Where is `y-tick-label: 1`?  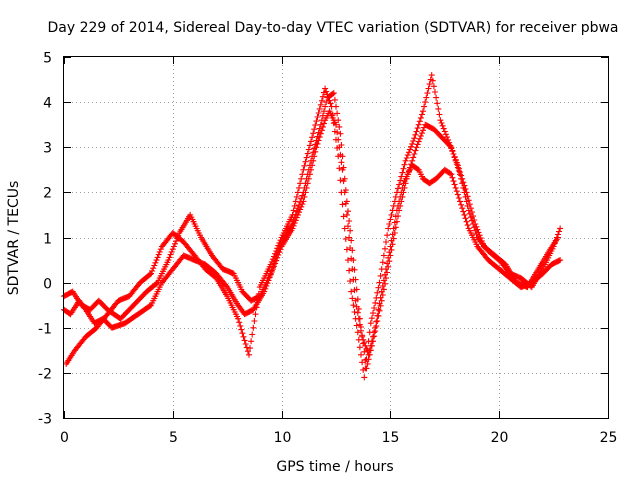 y-tick-label: 1 is located at coordinates (47, 240).